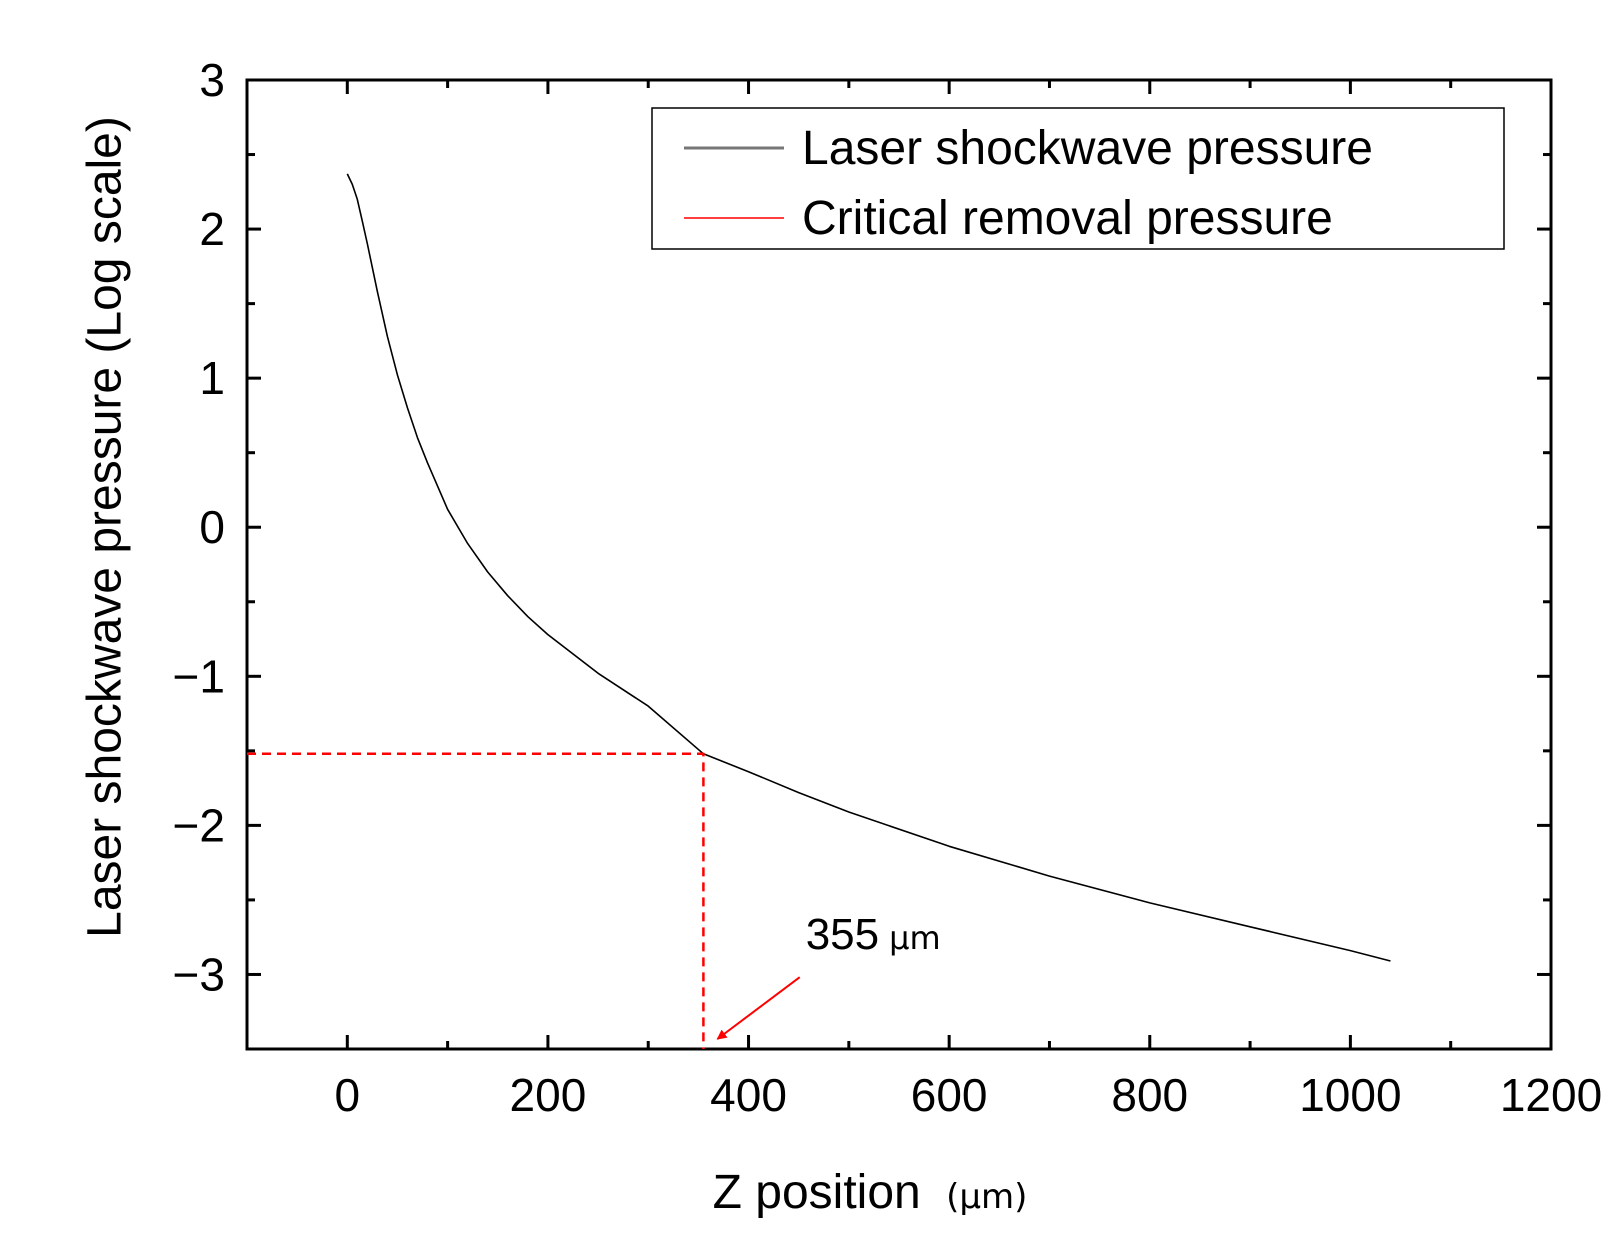 The height and width of the screenshot is (1244, 1618). Describe the element at coordinates (1149, 1095) in the screenshot. I see `x-tick-label: 800` at that location.